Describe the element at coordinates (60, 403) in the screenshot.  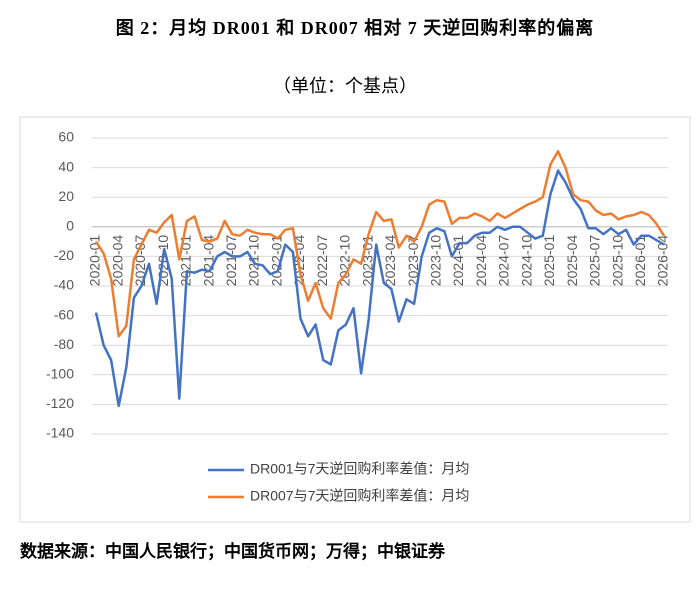
I see `y-tick-label: -120` at that location.